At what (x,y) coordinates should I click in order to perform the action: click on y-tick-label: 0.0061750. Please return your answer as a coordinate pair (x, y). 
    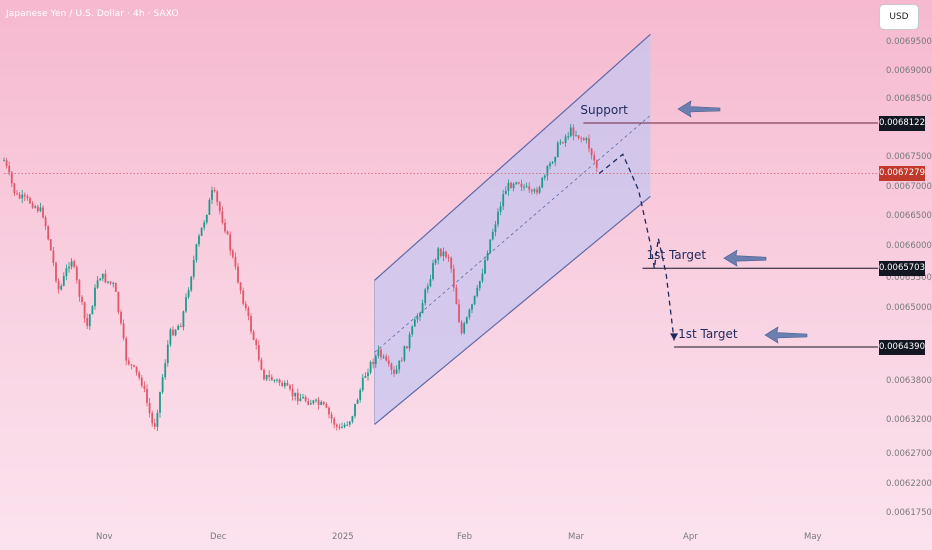
    Looking at the image, I should click on (909, 513).